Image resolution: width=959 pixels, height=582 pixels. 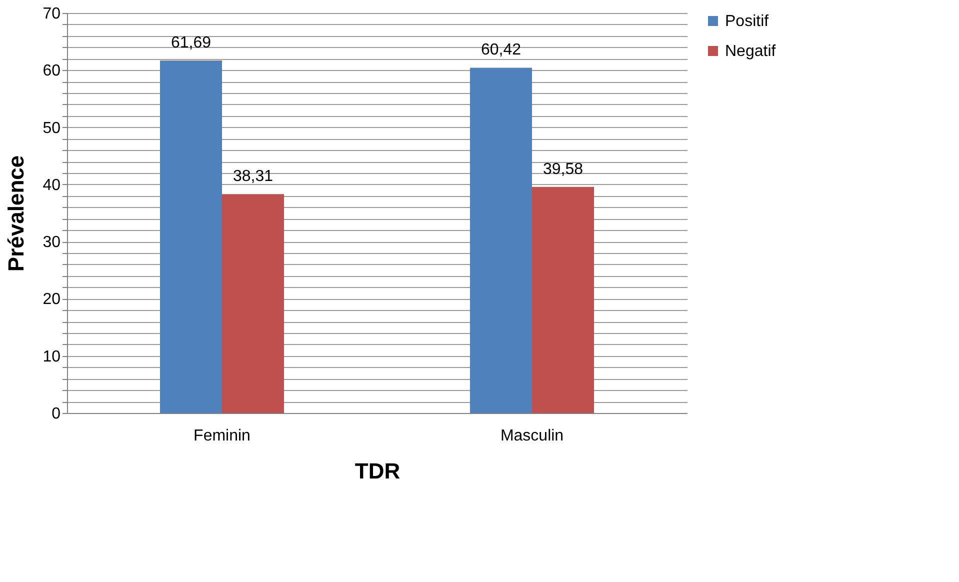 What do you see at coordinates (51, 299) in the screenshot?
I see `y-tick-label: 20` at bounding box center [51, 299].